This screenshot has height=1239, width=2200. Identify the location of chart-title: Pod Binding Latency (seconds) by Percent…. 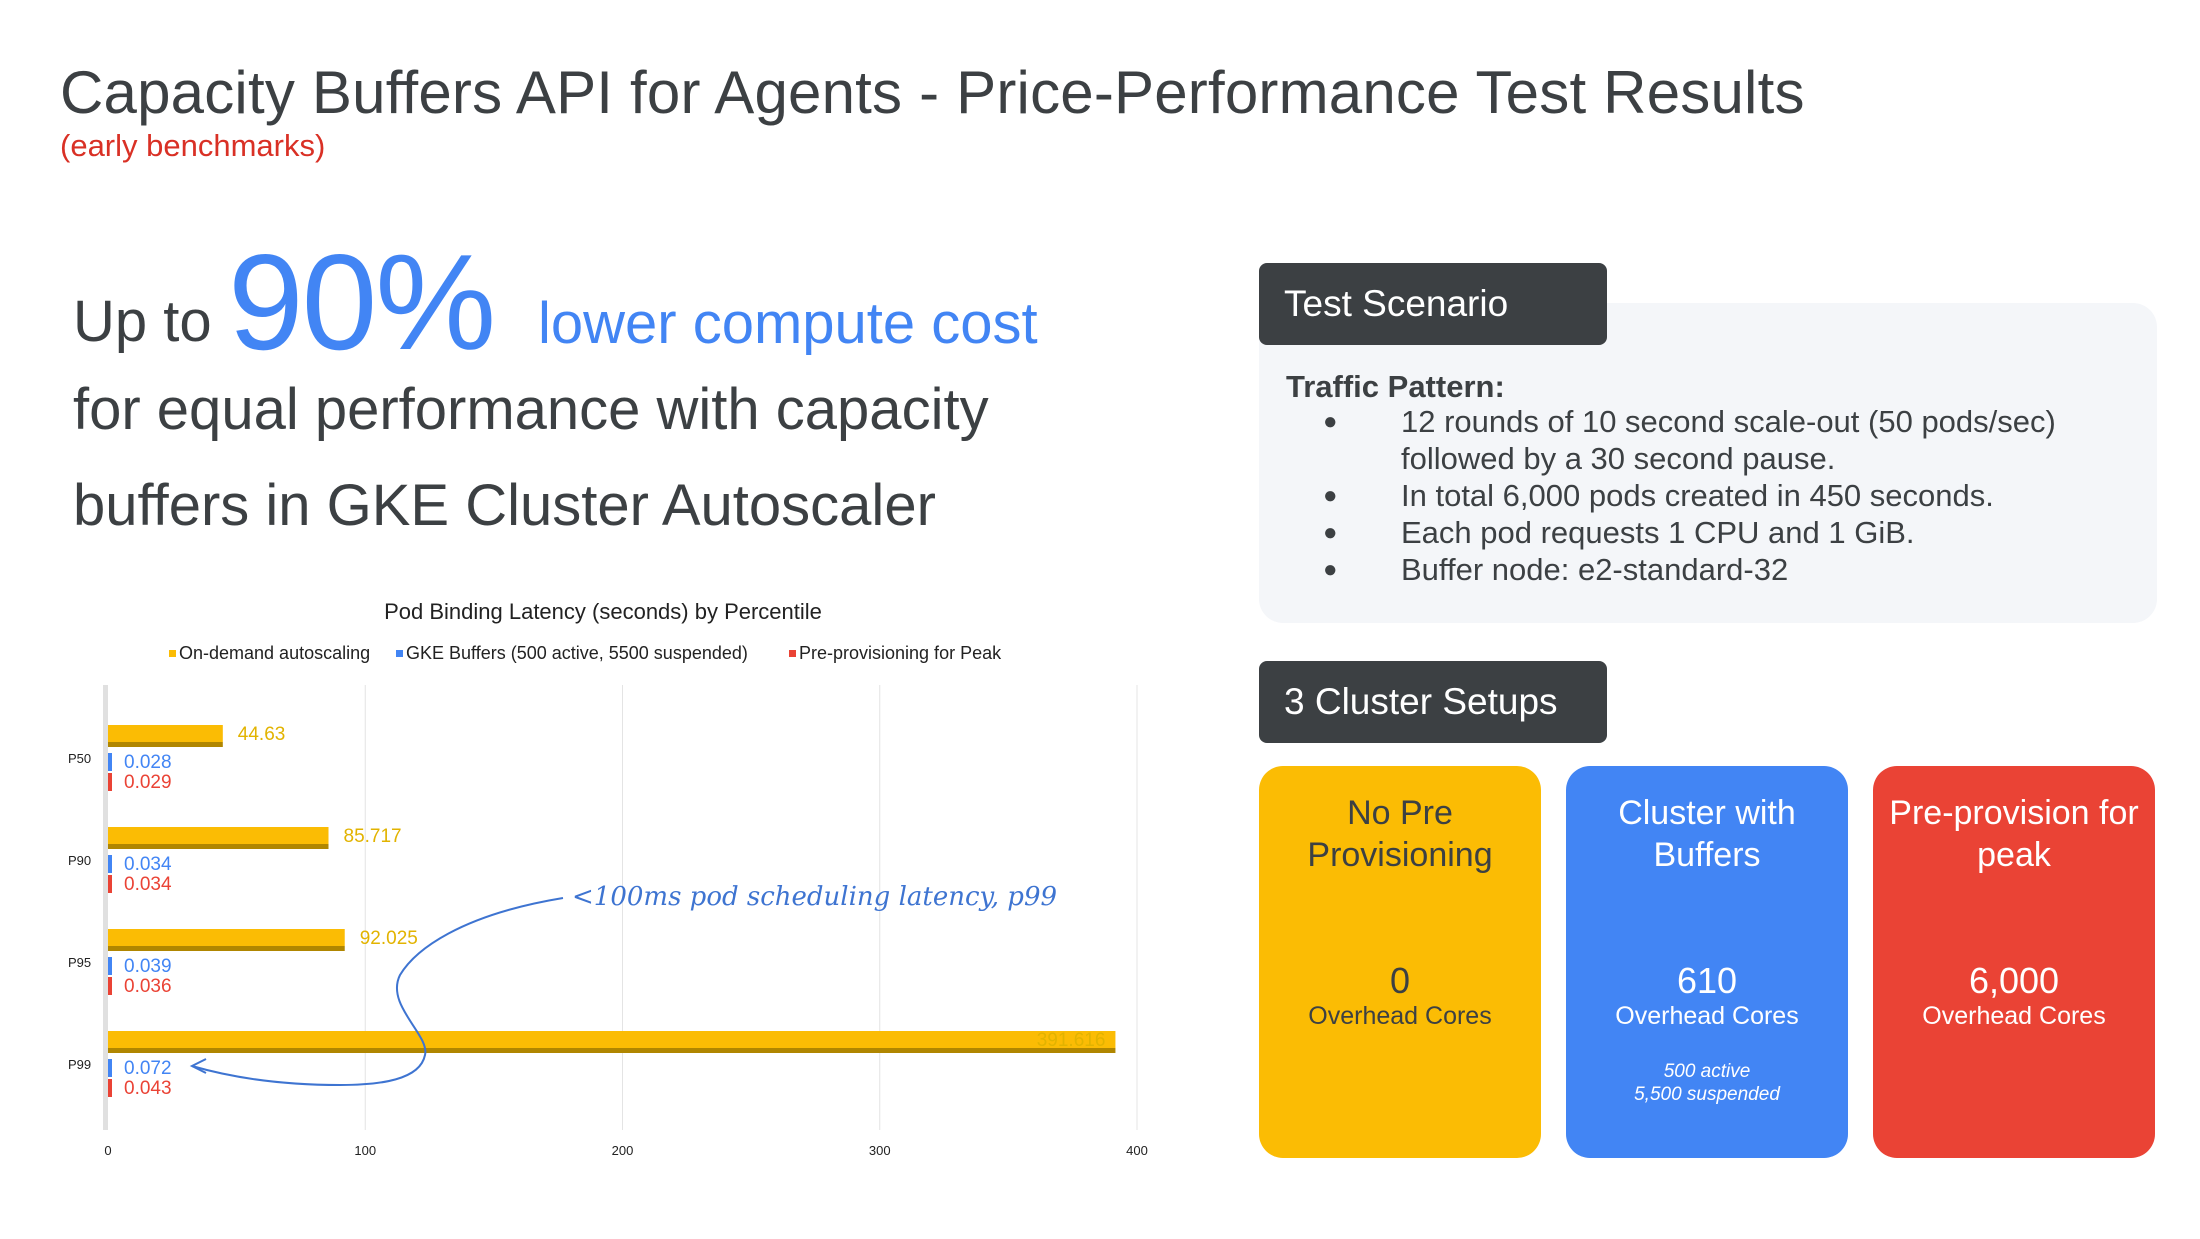
(603, 611).